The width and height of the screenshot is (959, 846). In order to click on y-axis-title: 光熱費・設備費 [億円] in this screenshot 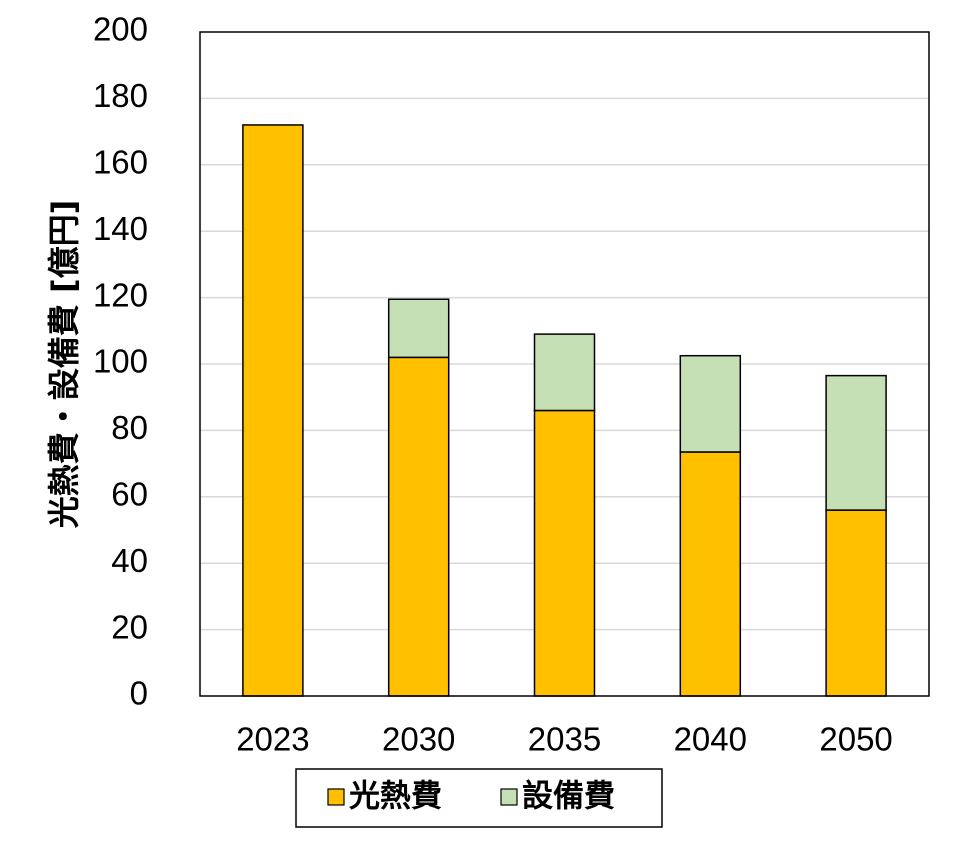, I will do `click(64, 364)`.